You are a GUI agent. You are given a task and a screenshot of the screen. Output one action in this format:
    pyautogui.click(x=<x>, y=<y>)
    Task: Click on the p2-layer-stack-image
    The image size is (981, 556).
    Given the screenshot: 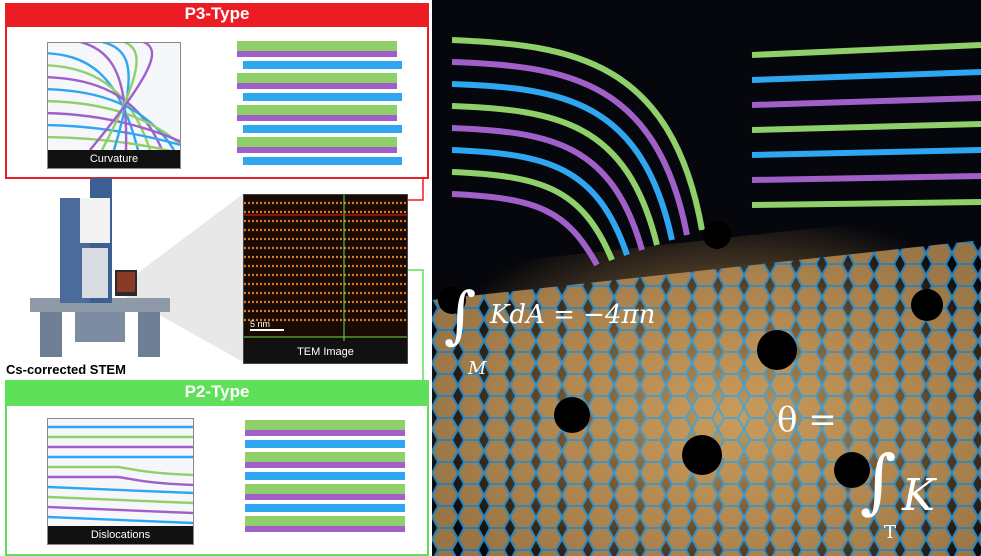 What is the action you would take?
    pyautogui.click(x=325, y=476)
    